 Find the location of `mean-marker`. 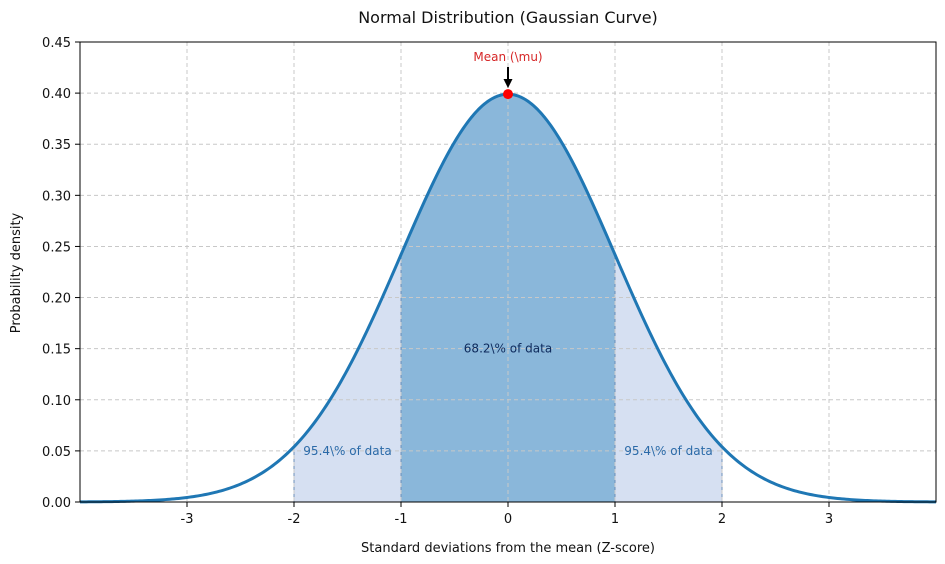

mean-marker is located at coordinates (508, 94).